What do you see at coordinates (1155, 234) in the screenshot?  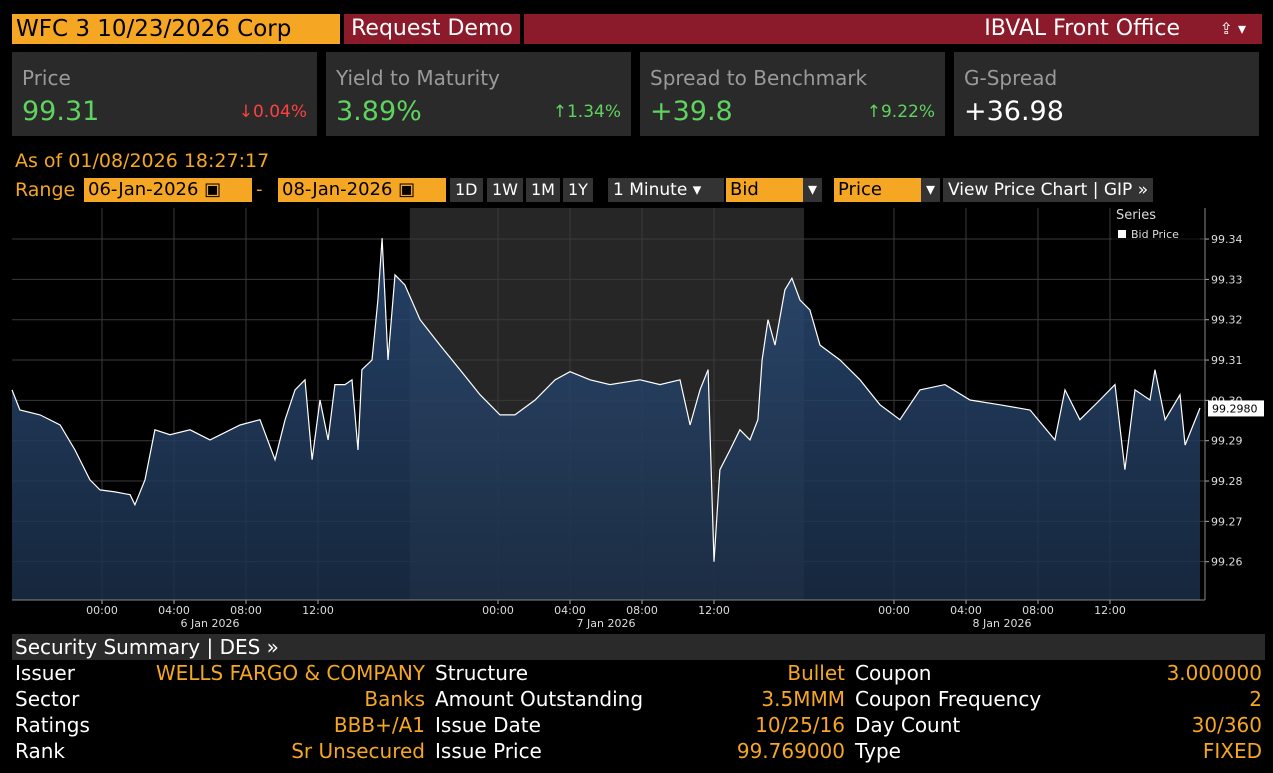 I see `legend-entry: Bid Price` at bounding box center [1155, 234].